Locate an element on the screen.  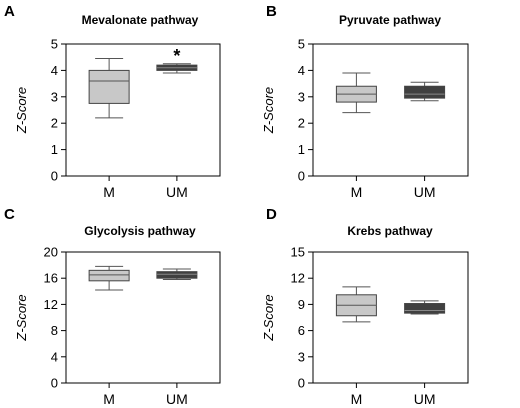
chart-title: Mevalonate pathway is located at coordinates (140, 20).